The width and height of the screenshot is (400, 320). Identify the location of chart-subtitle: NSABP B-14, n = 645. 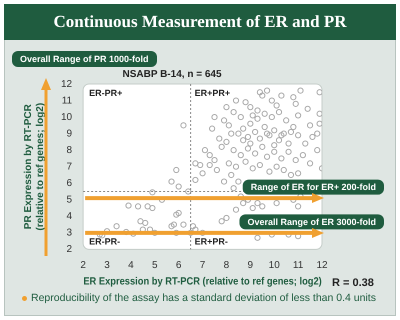
(172, 74).